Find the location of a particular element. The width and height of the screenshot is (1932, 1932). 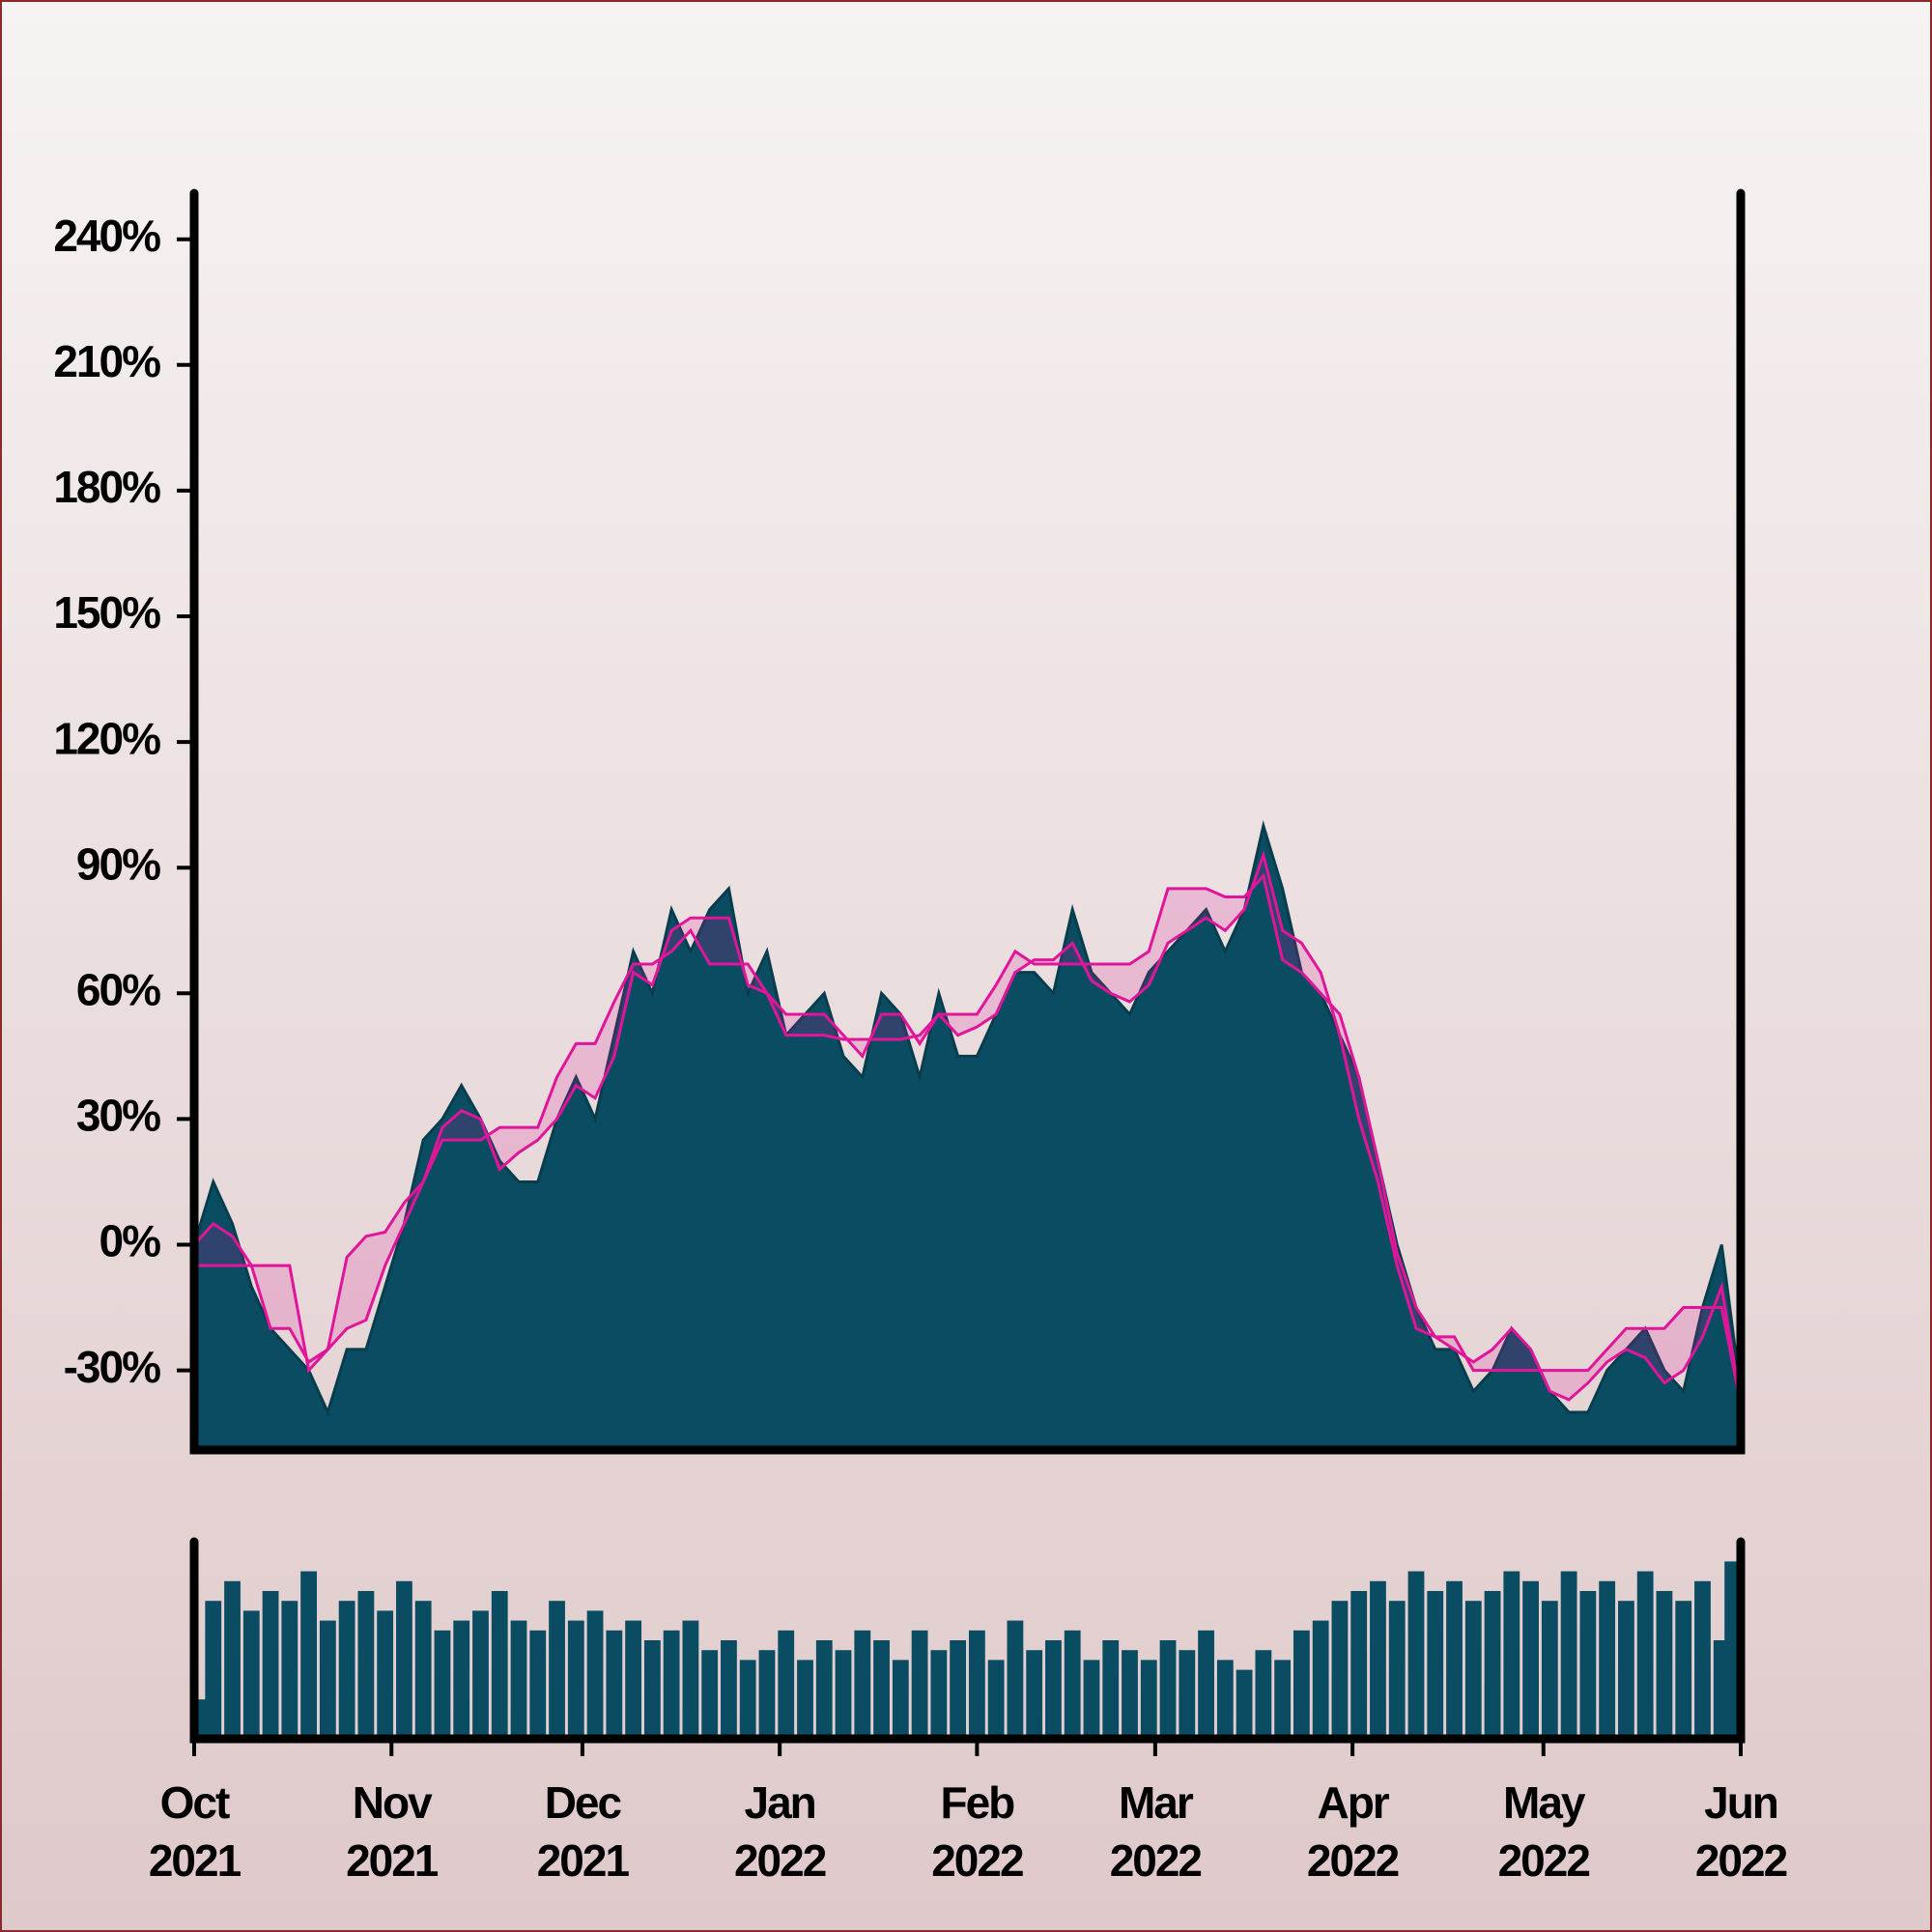

y-tick-label: 120% is located at coordinates (106, 738).